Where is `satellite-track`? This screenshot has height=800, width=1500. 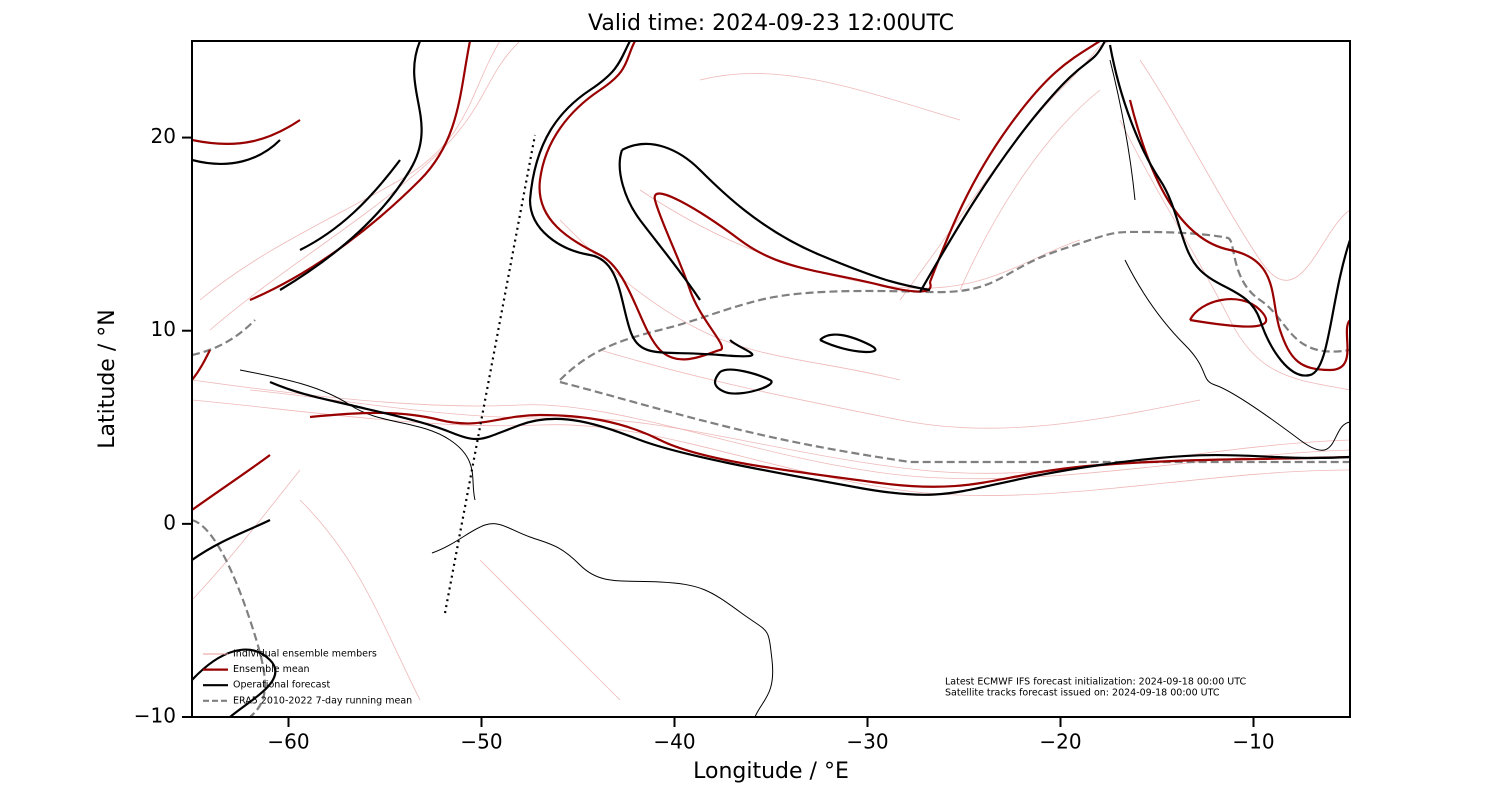
satellite-track is located at coordinates (490, 374).